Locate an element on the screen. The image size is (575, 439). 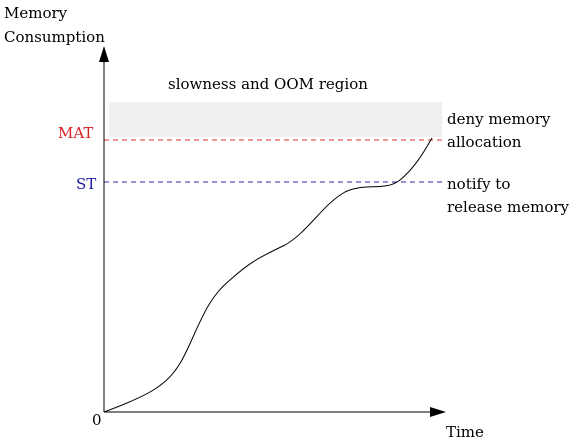
mat-annotation-line-2: allocation is located at coordinates (484, 142).